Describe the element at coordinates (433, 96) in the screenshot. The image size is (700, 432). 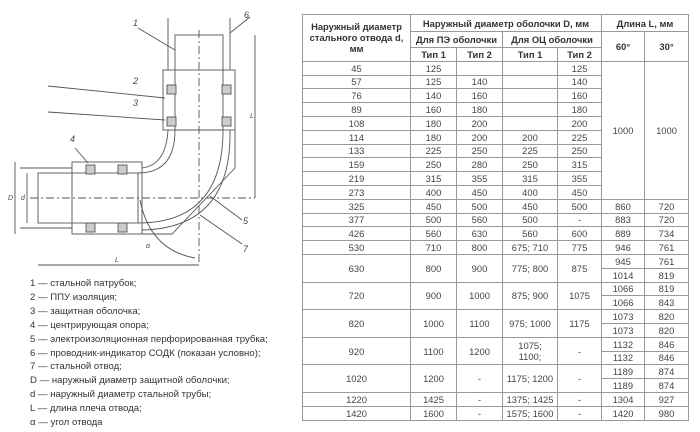
I see `cell-pe1: 140` at that location.